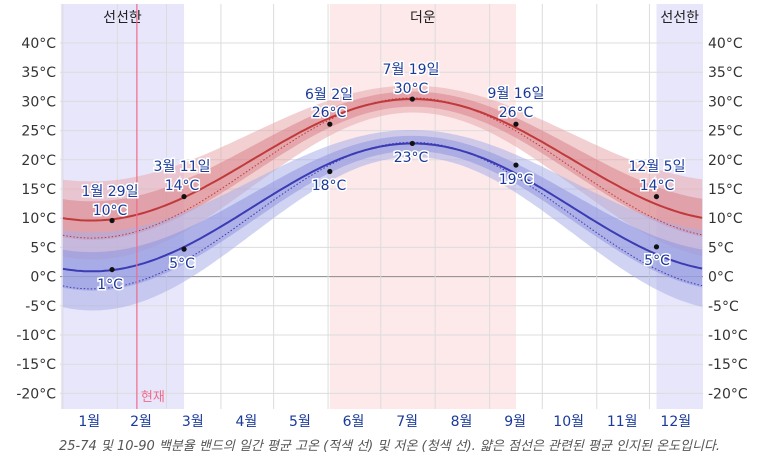  What do you see at coordinates (723, 307) in the screenshot?
I see `y-tick-right-9: -5°C` at bounding box center [723, 307].